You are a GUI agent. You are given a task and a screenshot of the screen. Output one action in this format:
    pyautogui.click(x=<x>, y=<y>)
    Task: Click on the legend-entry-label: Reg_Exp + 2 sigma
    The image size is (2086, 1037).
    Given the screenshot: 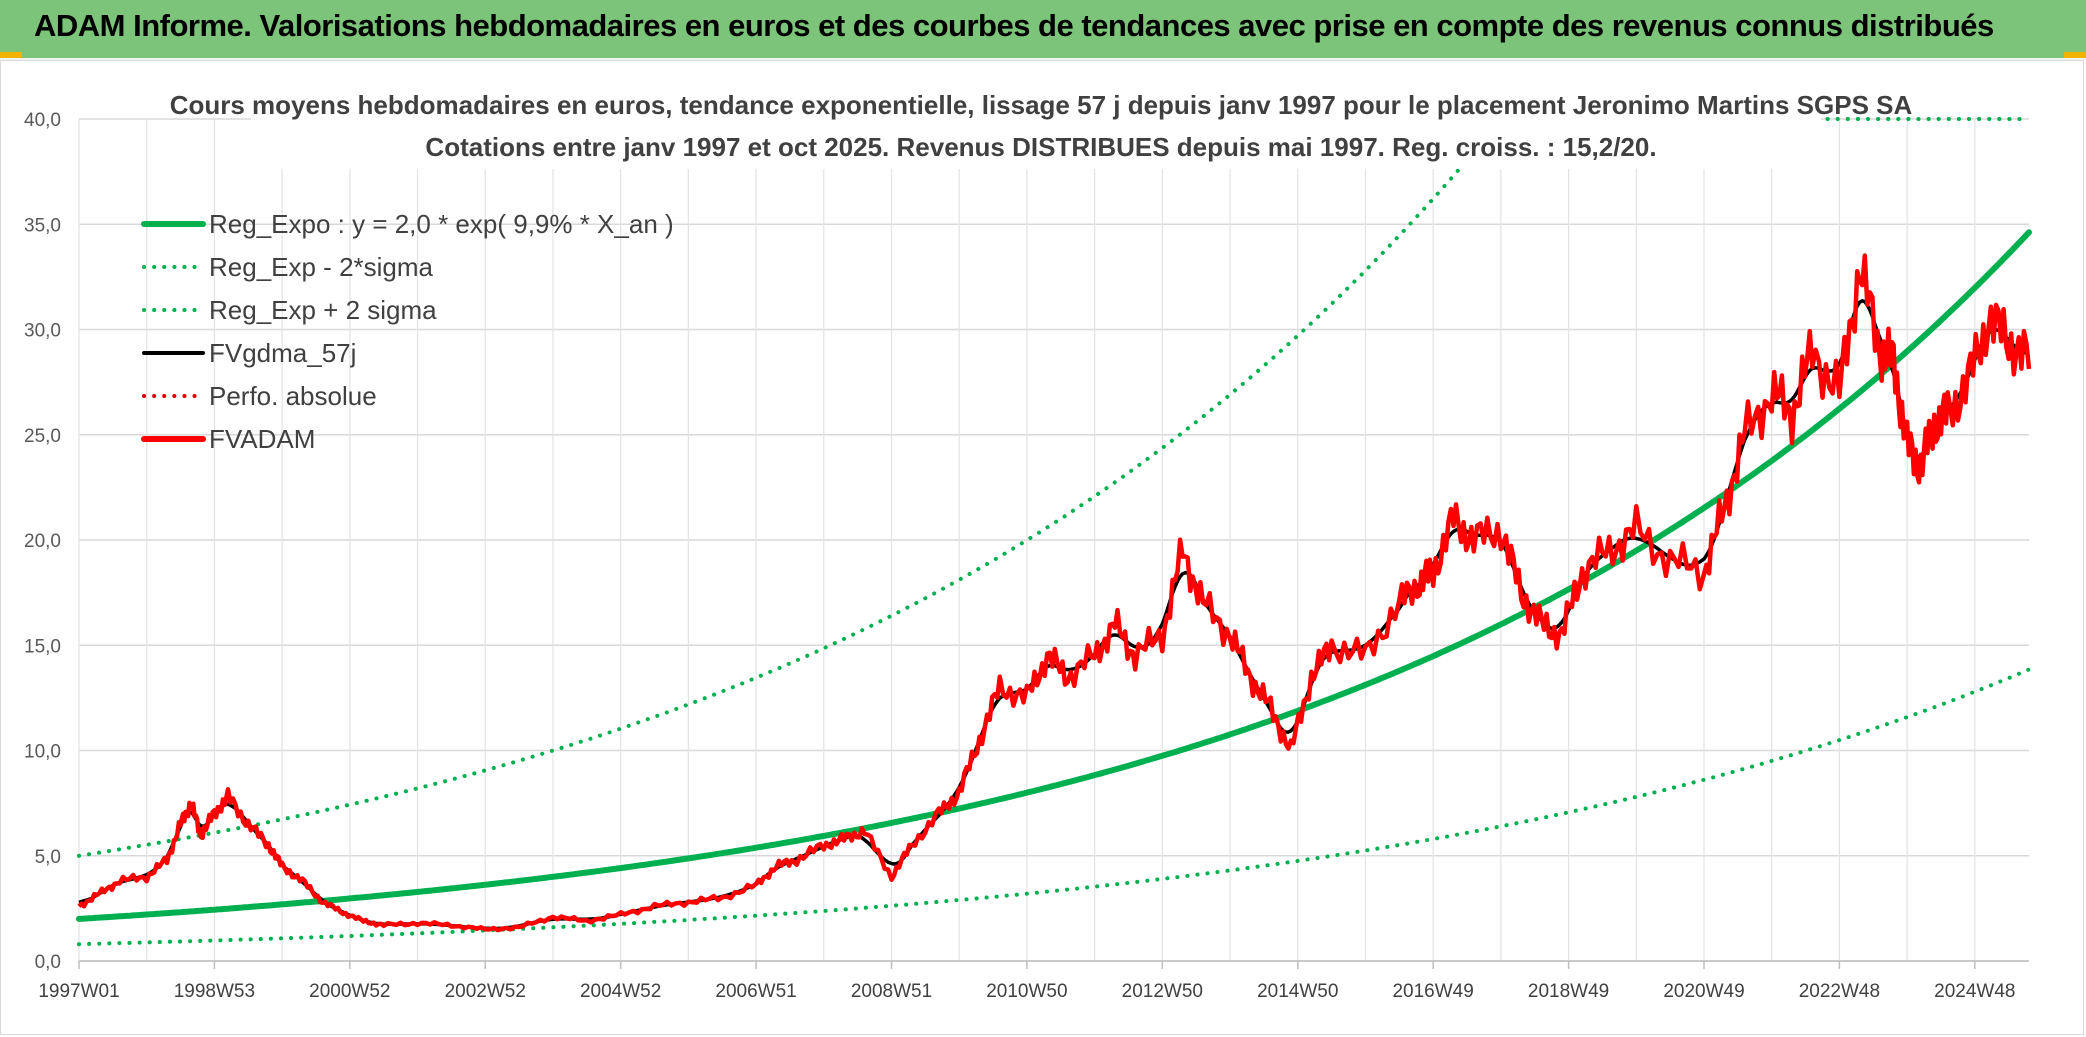 What is the action you would take?
    pyautogui.click(x=323, y=310)
    